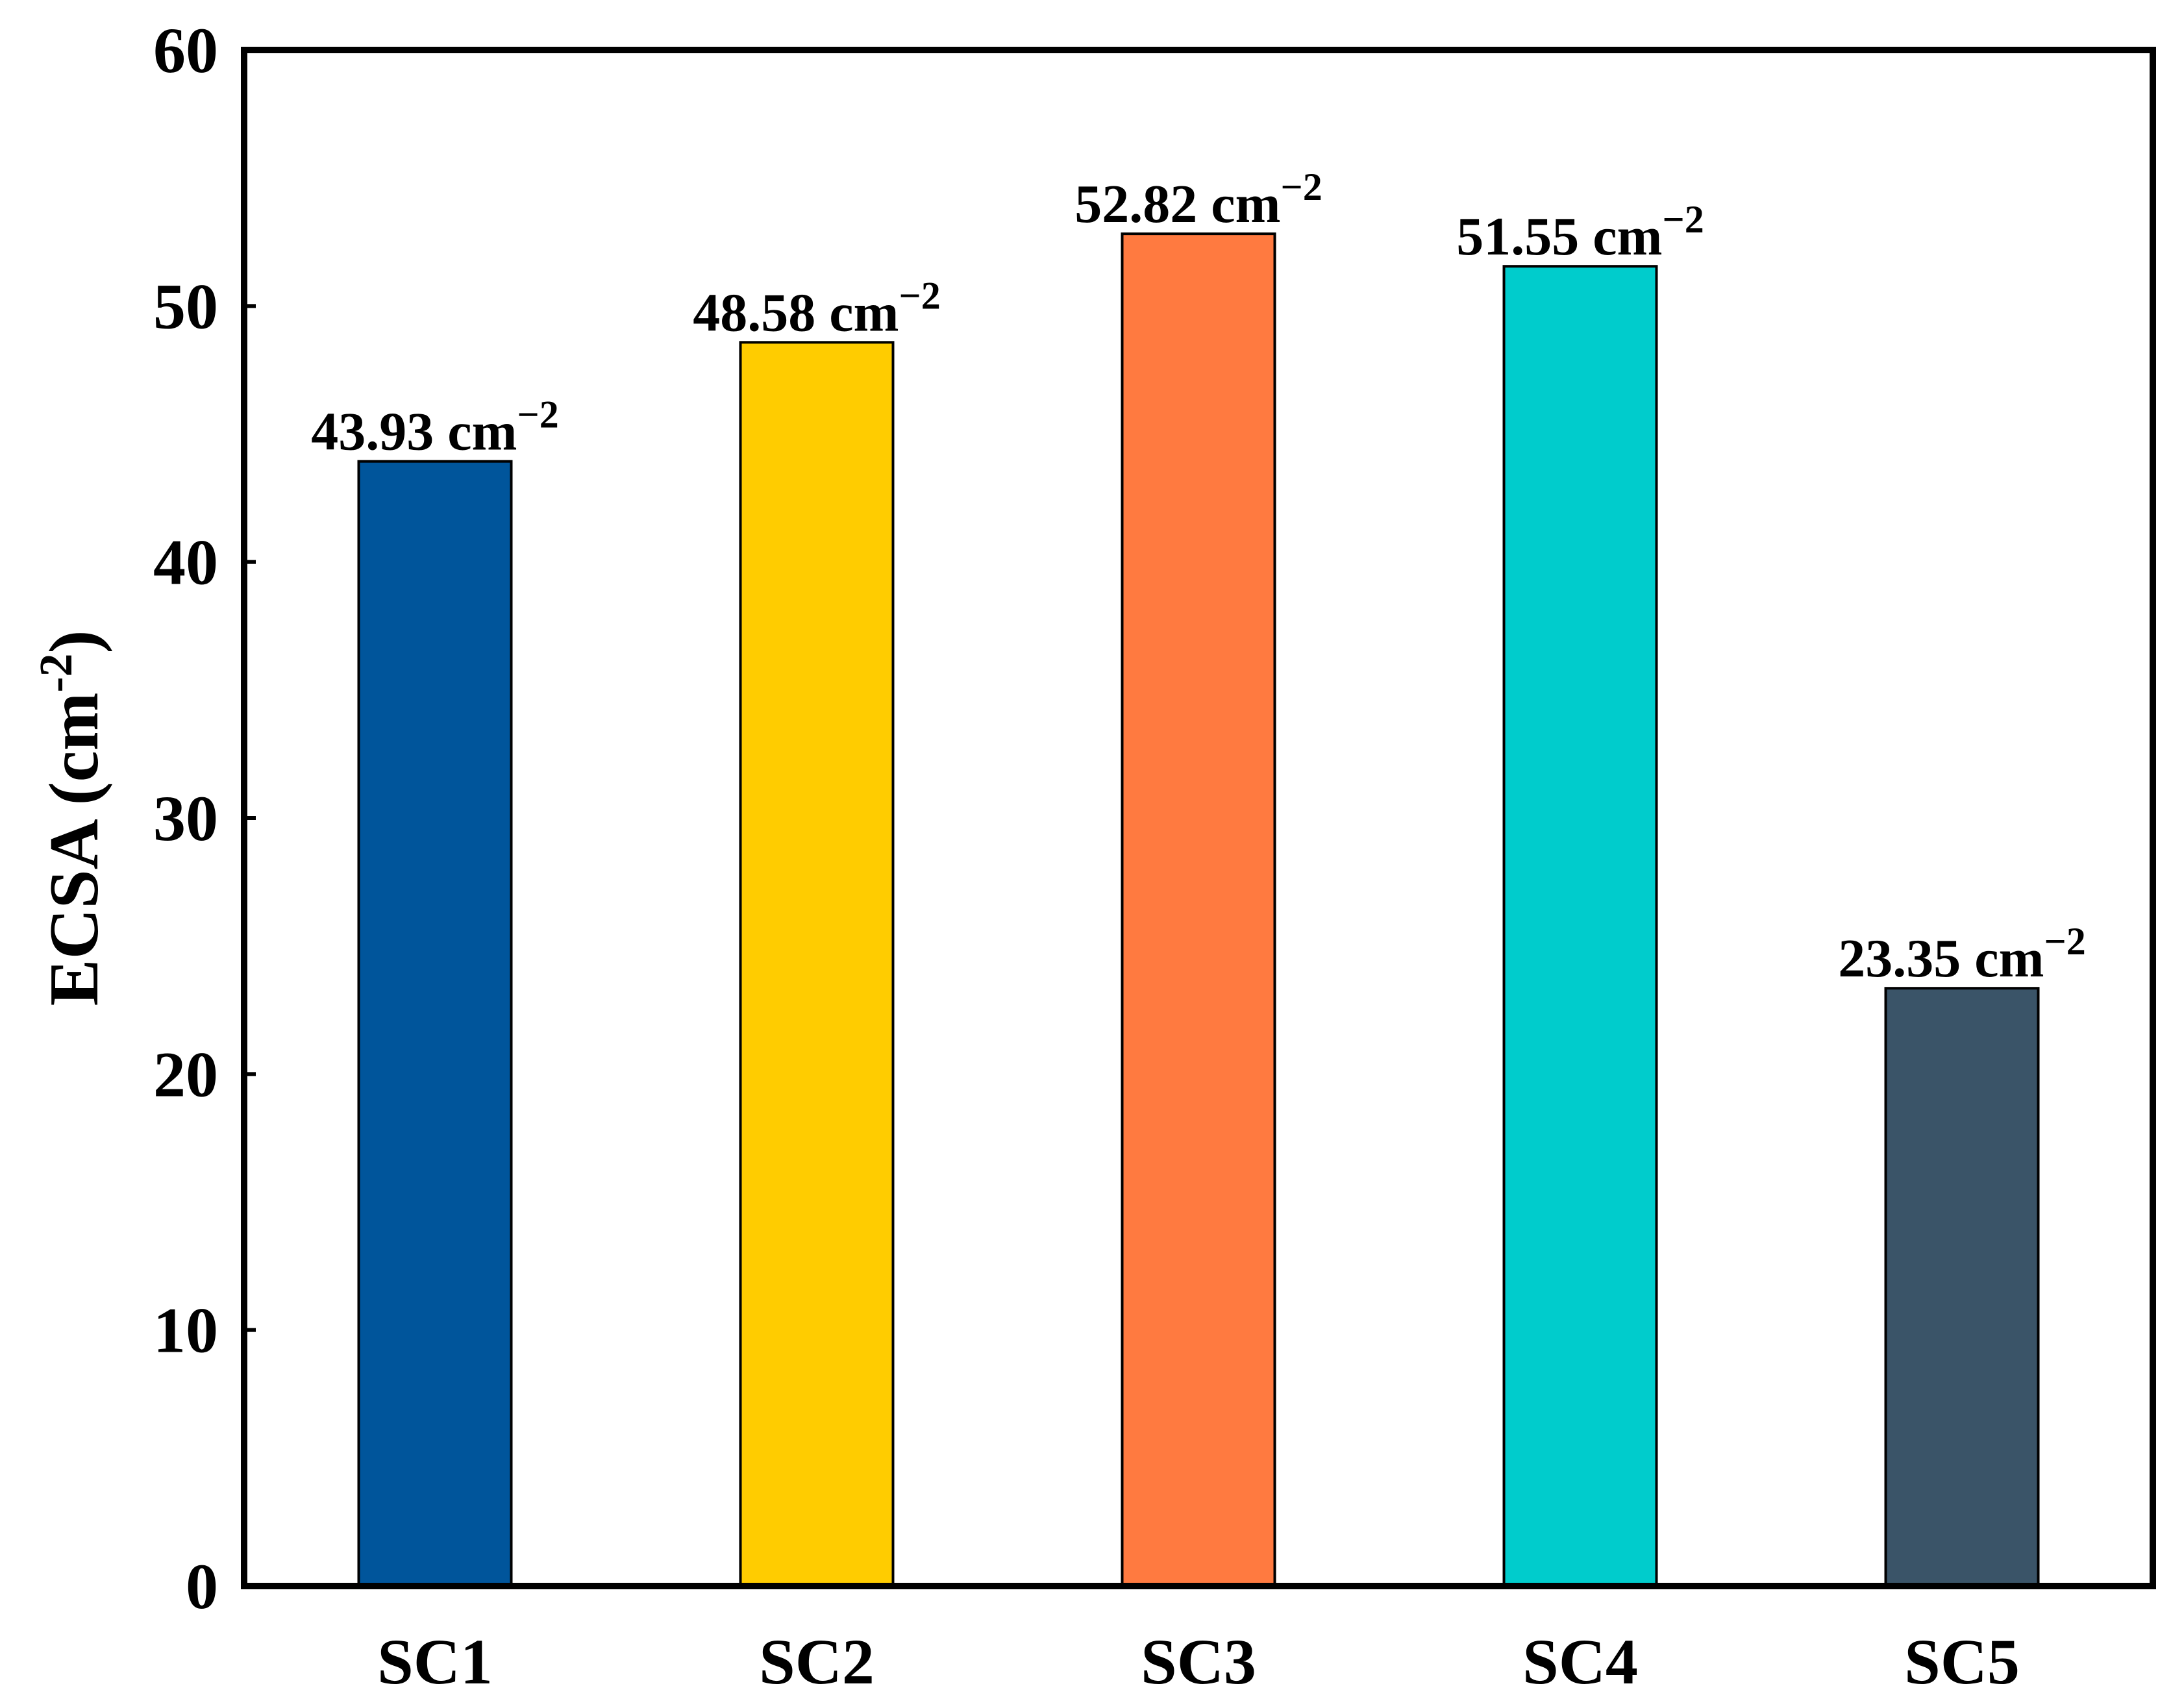  Describe the element at coordinates (186, 1074) in the screenshot. I see `y-tick-label: 20` at that location.